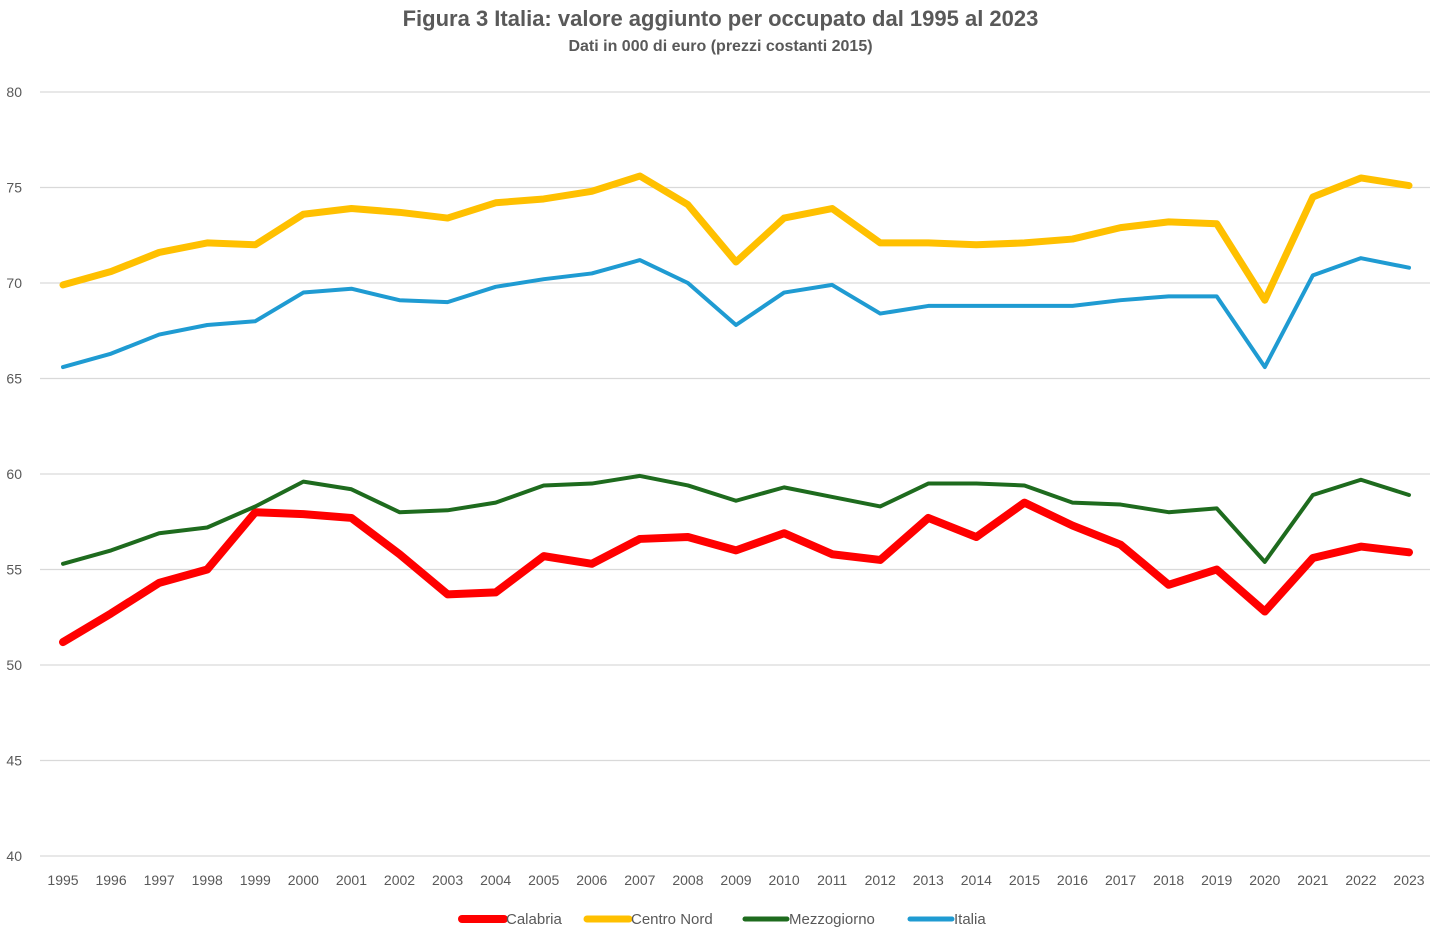 The image size is (1441, 944). What do you see at coordinates (14, 570) in the screenshot?
I see `y-tick-label: 55` at bounding box center [14, 570].